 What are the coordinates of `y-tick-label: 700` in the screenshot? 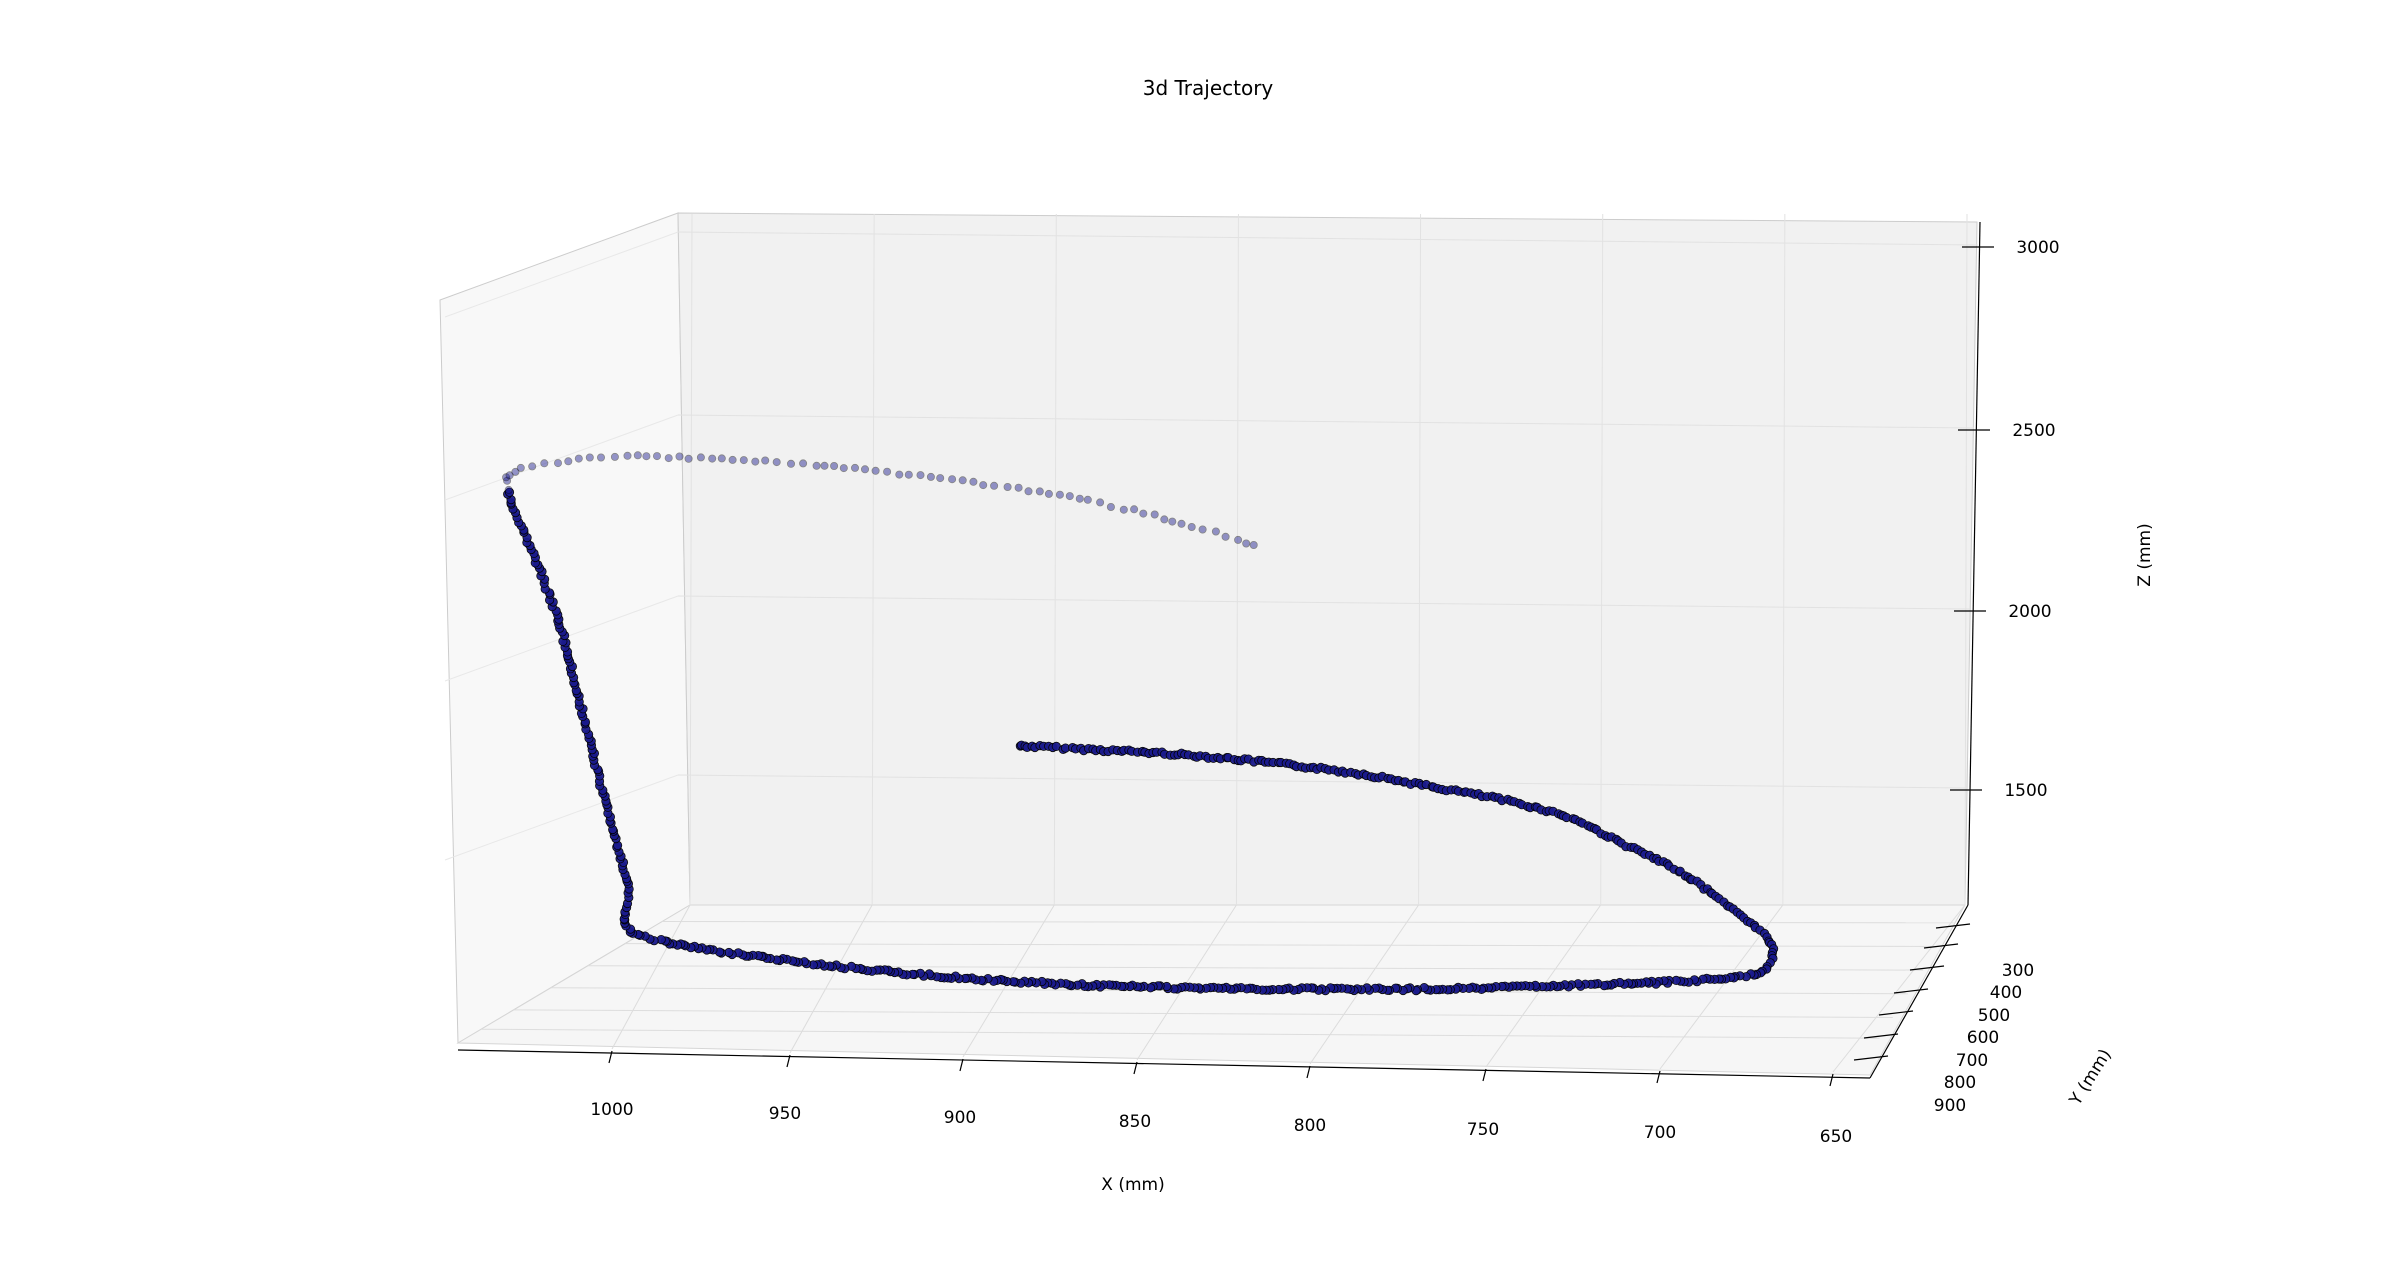 It's located at (1972, 1061).